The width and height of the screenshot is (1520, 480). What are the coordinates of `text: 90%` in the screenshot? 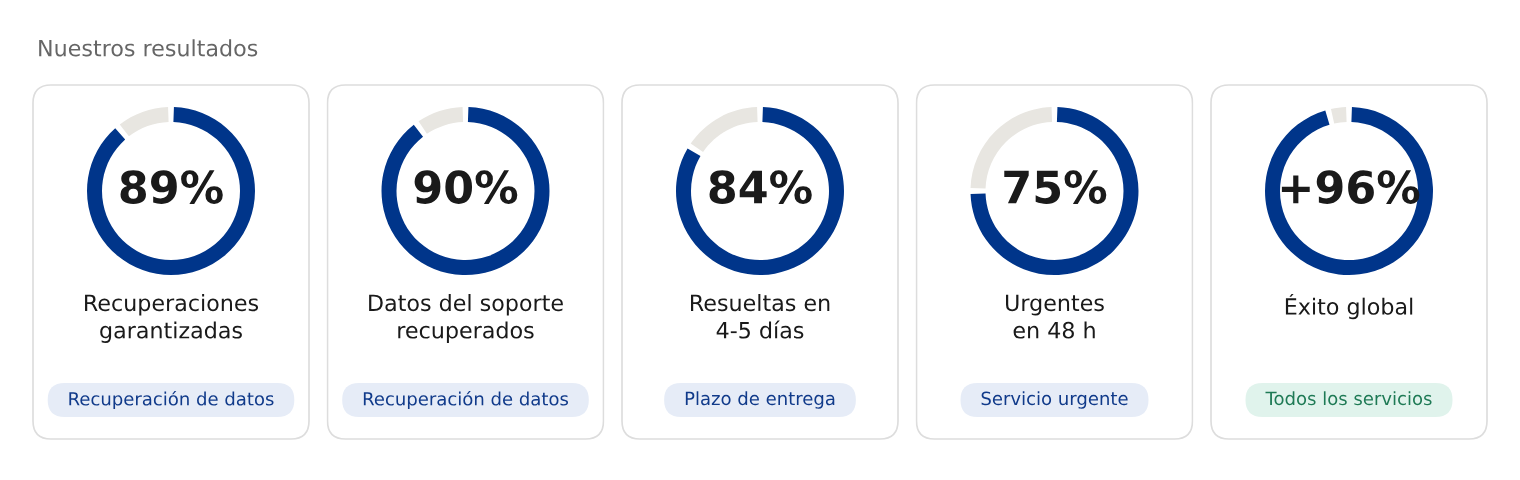 It's located at (466, 187).